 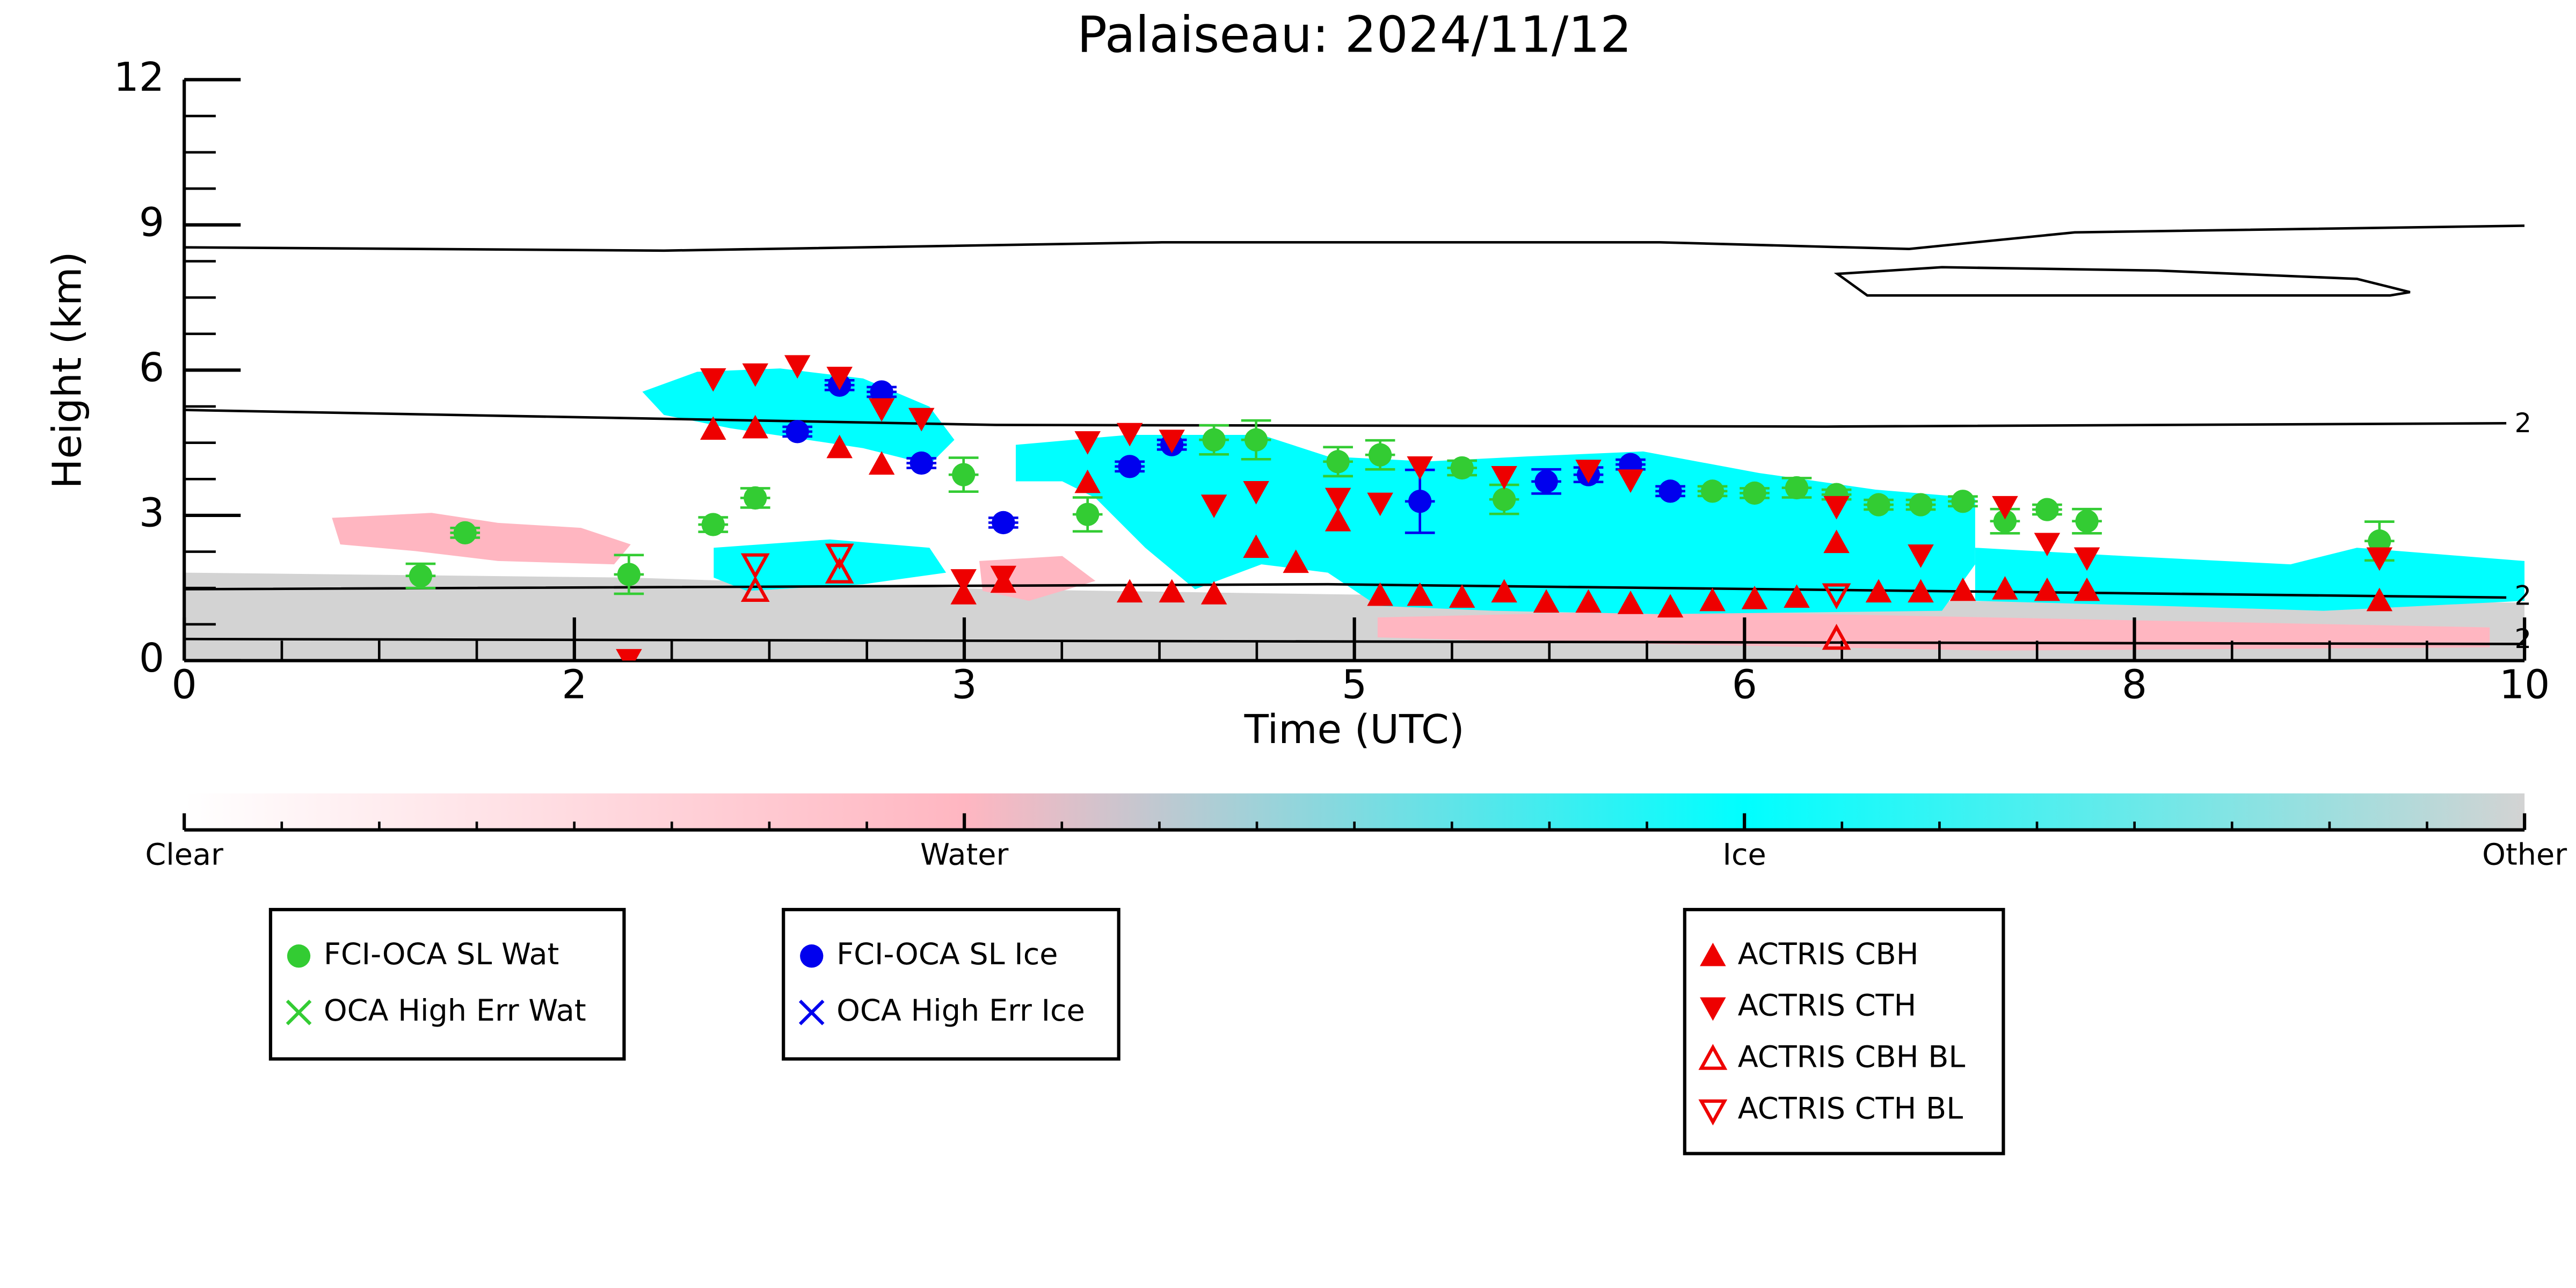 What do you see at coordinates (1354, 684) in the screenshot?
I see `x-tick-label: 5` at bounding box center [1354, 684].